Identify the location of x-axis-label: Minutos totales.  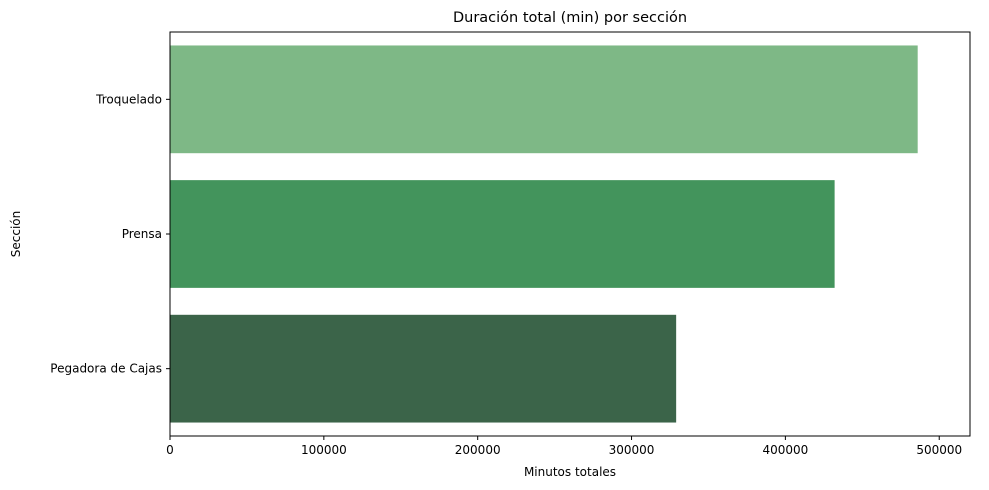
(570, 472).